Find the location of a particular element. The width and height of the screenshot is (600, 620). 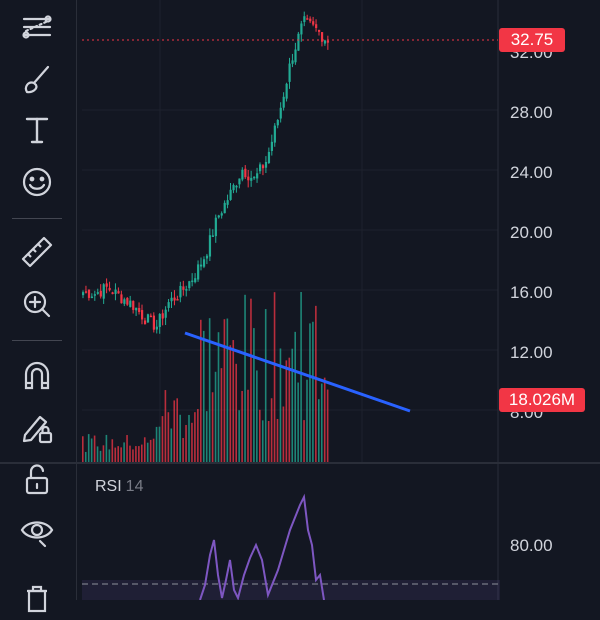

unlock-tool is located at coordinates (37, 480).